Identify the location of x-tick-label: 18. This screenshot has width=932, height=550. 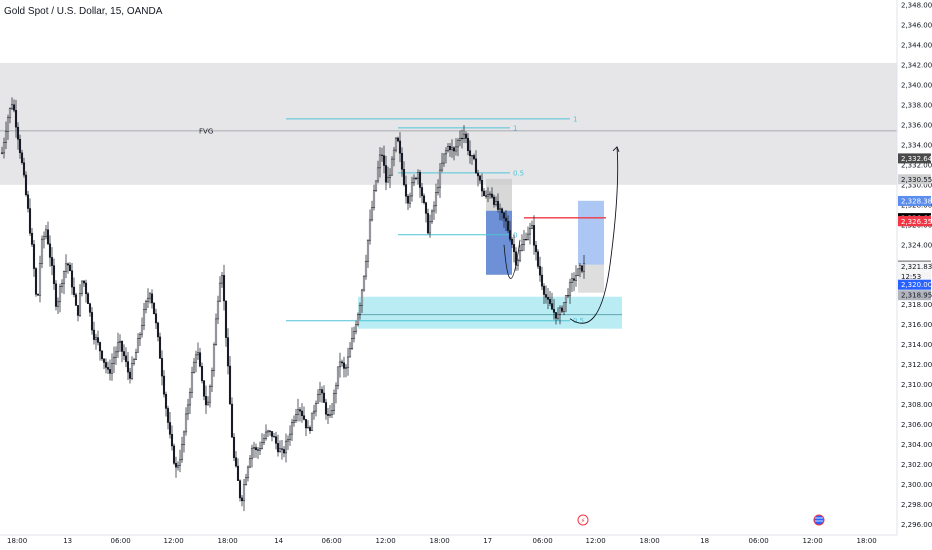
(704, 541).